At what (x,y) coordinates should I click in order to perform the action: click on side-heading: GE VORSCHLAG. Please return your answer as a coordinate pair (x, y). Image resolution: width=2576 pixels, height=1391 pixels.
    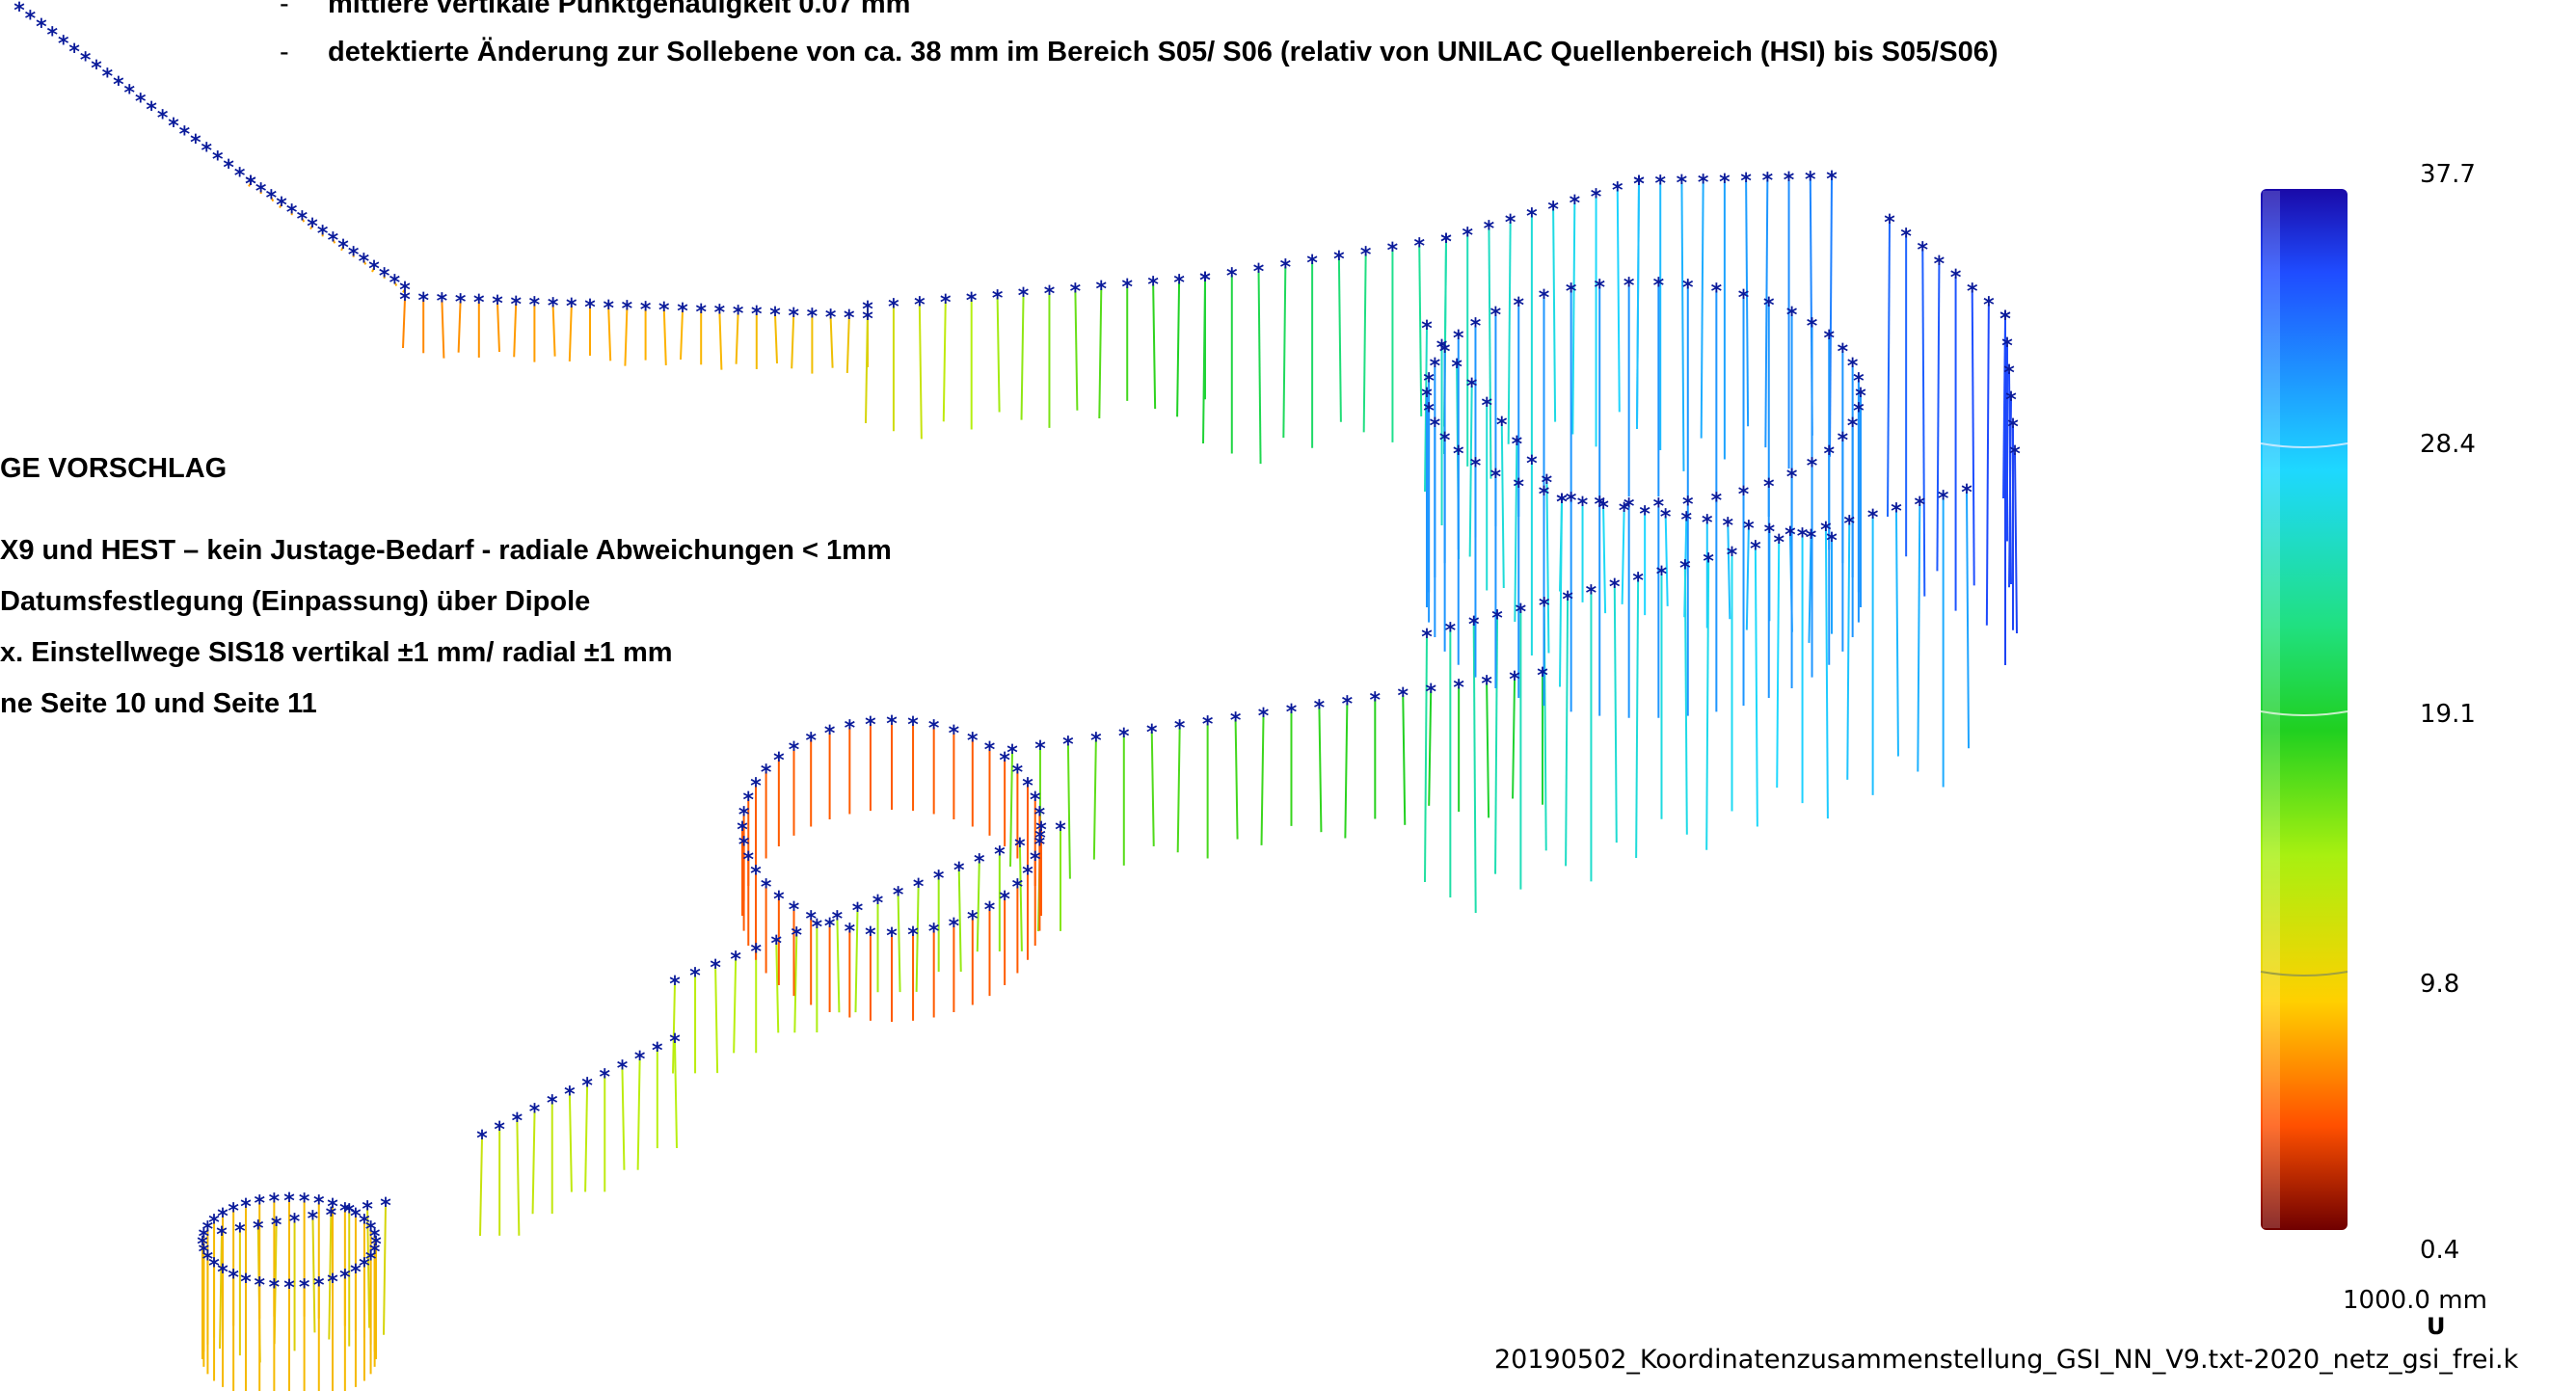
    Looking at the image, I should click on (114, 468).